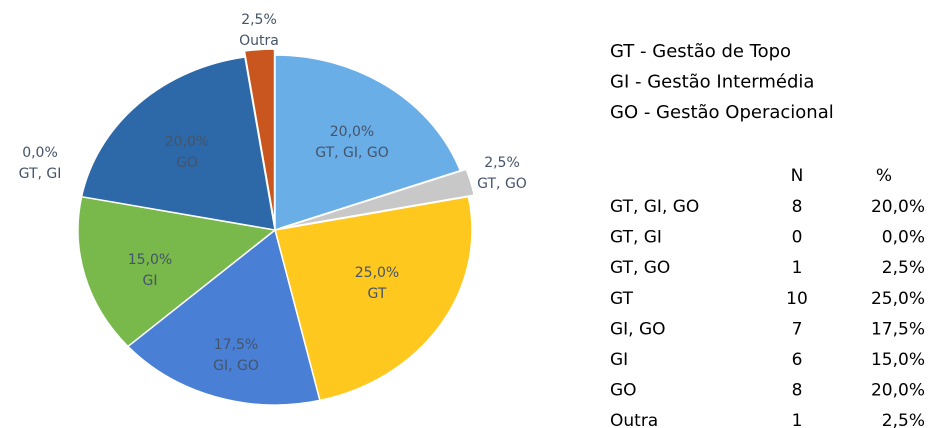 This screenshot has height=428, width=931. What do you see at coordinates (797, 238) in the screenshot?
I see `table-count: 0` at bounding box center [797, 238].